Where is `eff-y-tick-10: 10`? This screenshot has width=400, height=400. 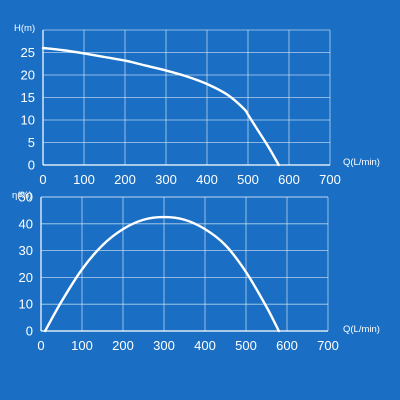
eff-y-tick-10: 10 is located at coordinates (26, 304).